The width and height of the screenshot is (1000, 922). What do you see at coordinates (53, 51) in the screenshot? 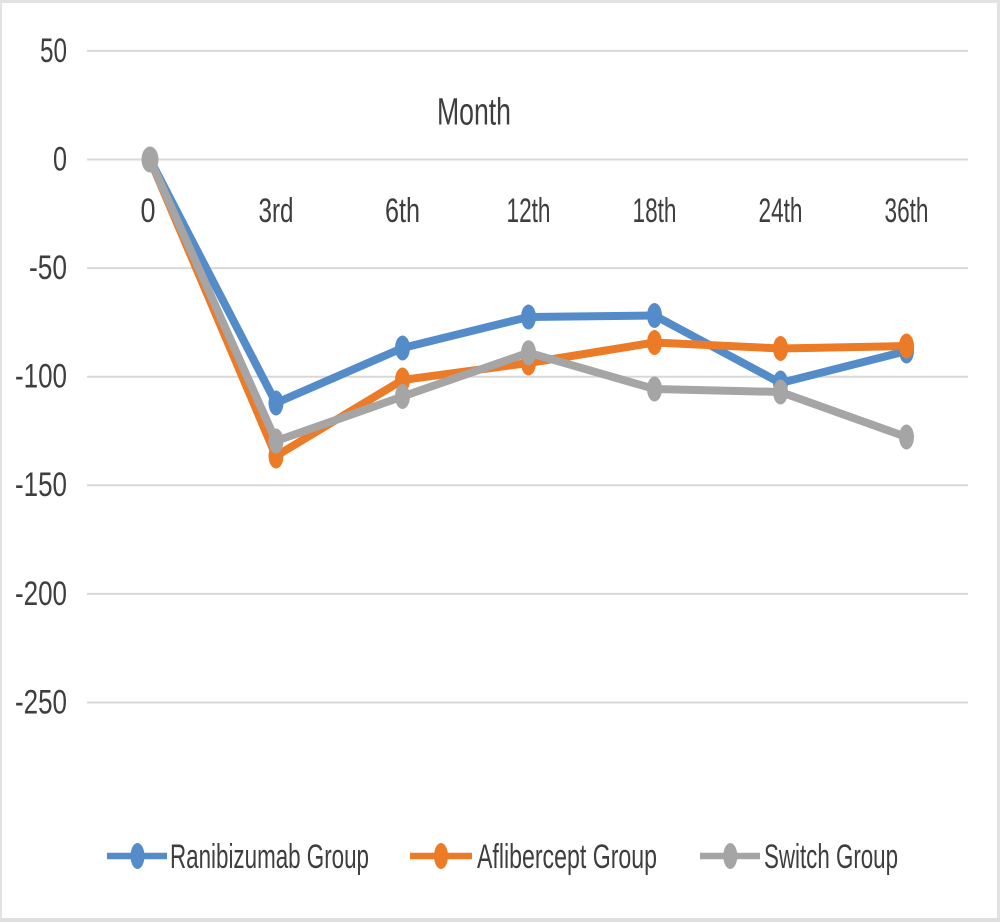
I see `svg-text: 50` at bounding box center [53, 51].